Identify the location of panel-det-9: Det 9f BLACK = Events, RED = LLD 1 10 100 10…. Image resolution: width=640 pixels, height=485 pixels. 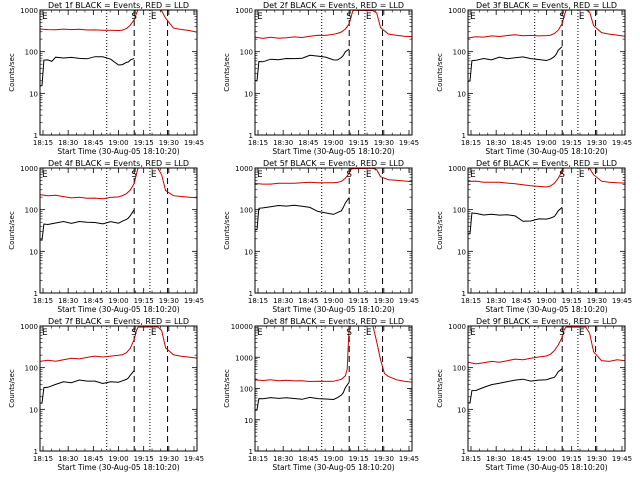
(534, 394).